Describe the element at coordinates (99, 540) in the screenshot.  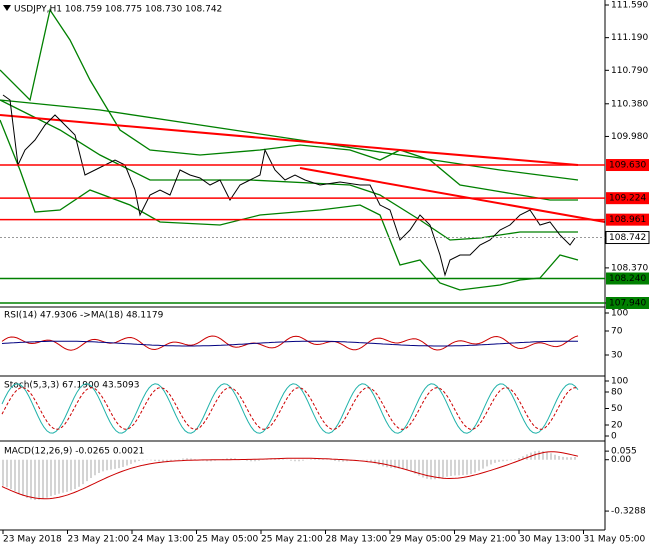
I see `date-label: 23 May 21:00` at that location.